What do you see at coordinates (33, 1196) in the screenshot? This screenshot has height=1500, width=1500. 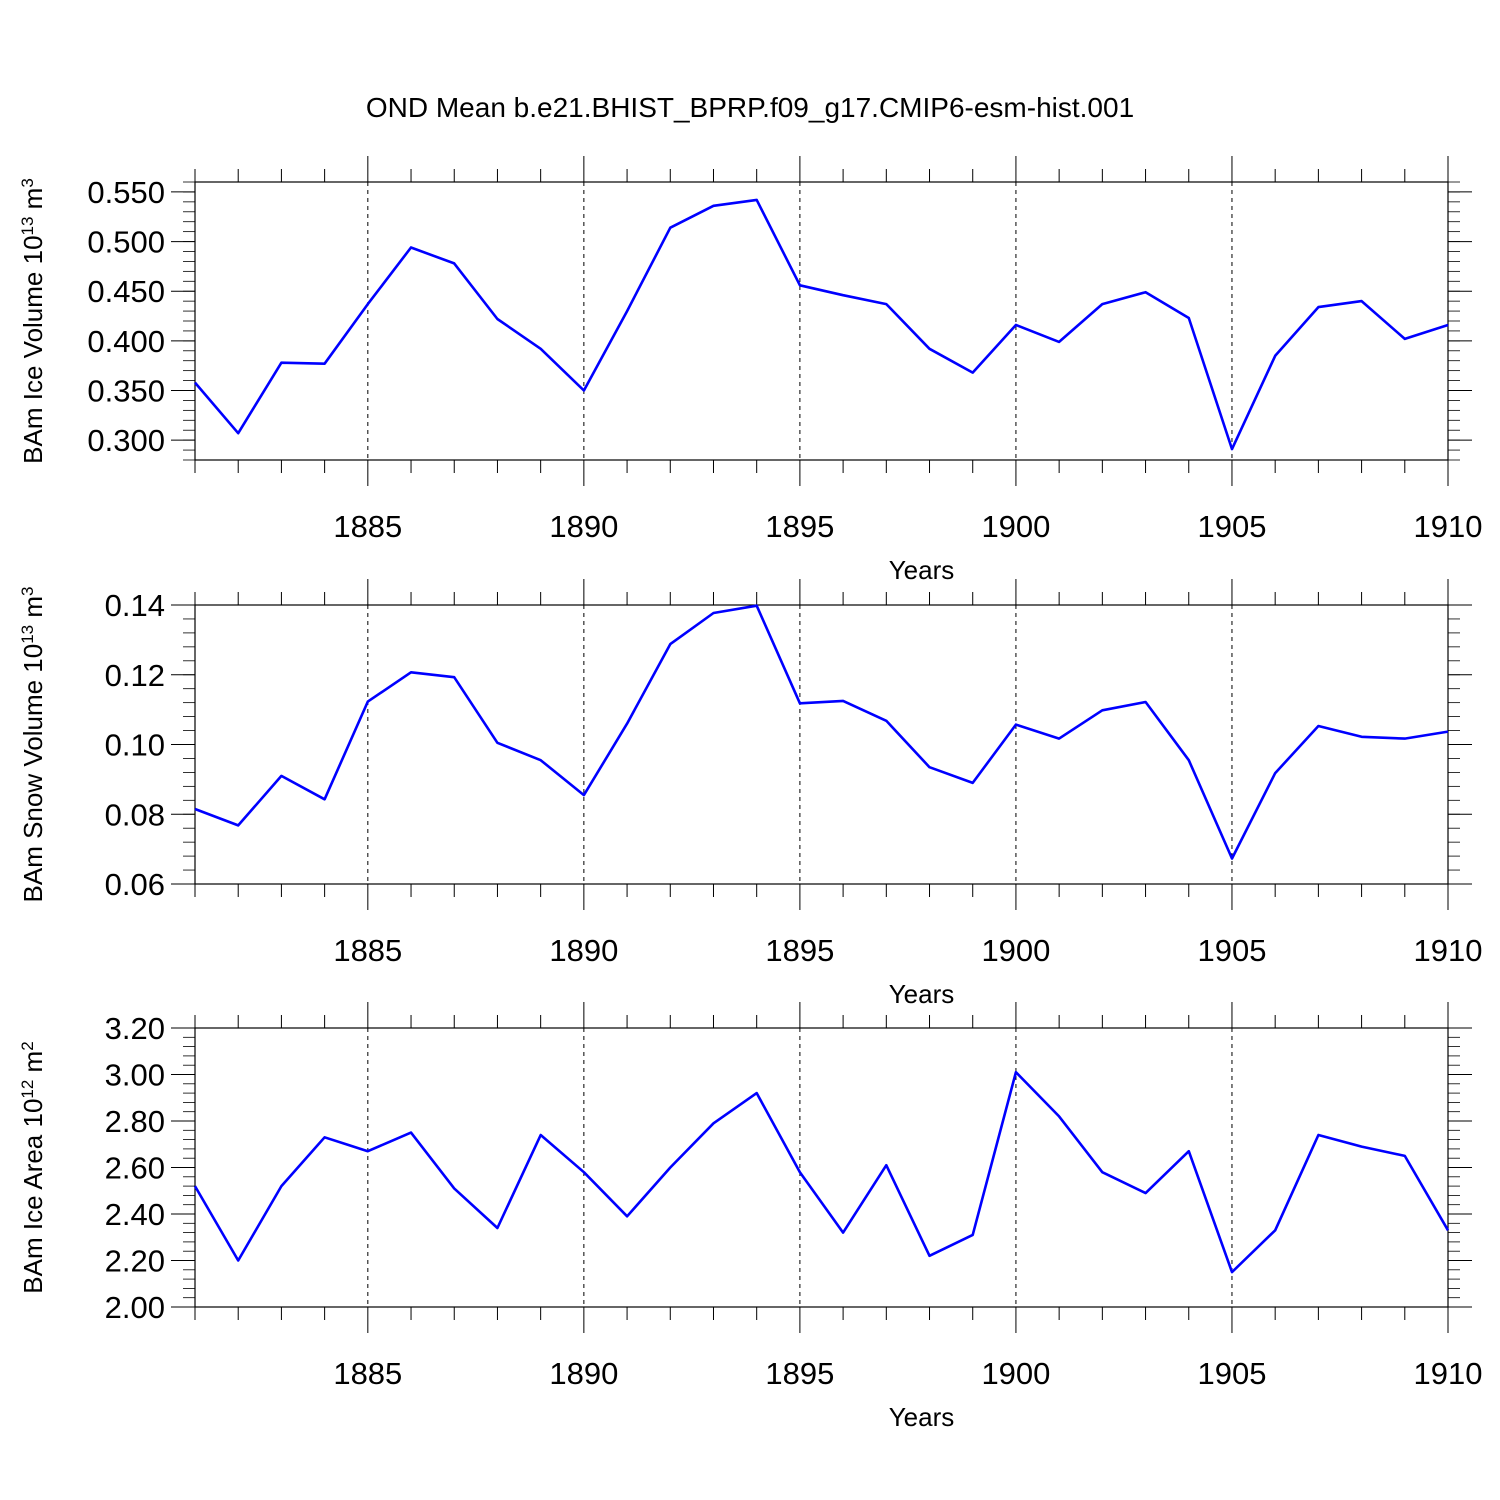 I see `y-axis-label-text: BAm Ice Area 10` at bounding box center [33, 1196].